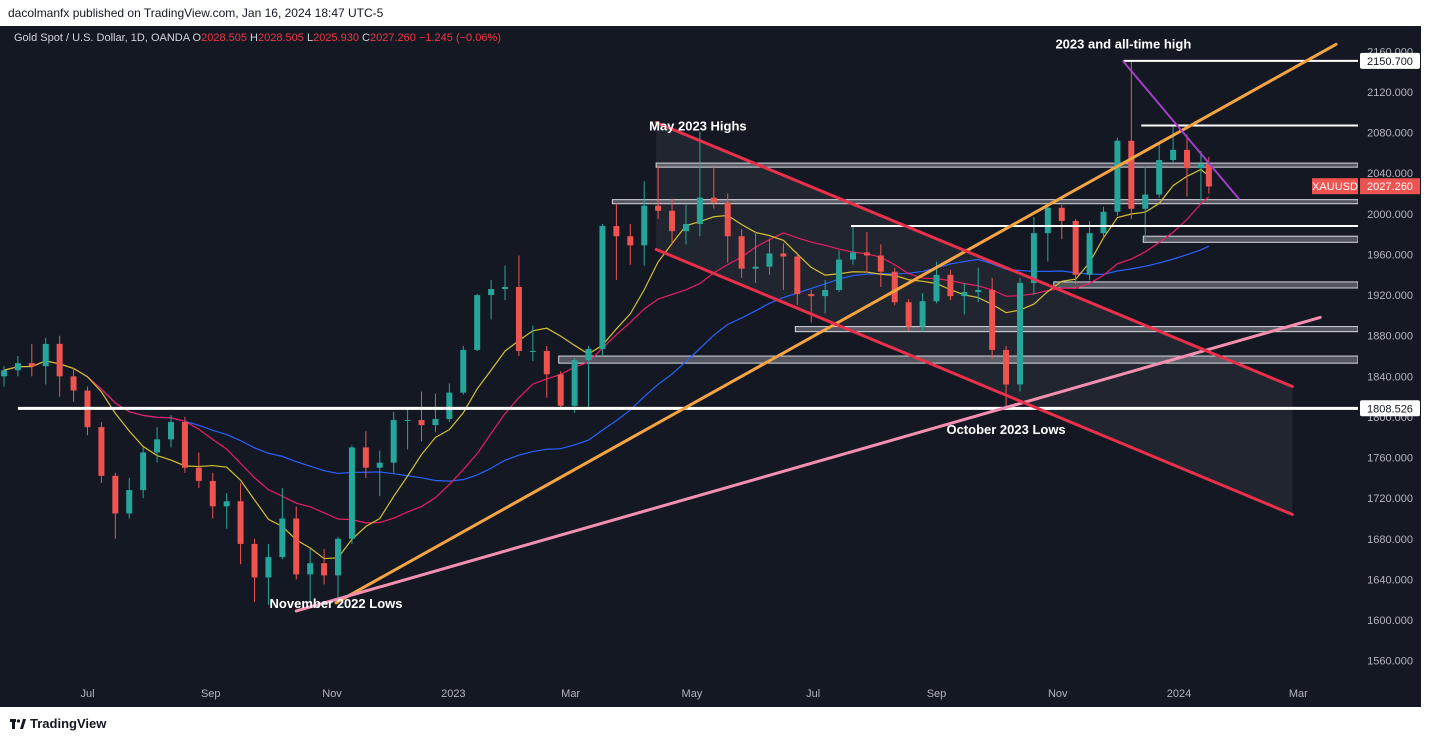 Image resolution: width=1429 pixels, height=739 pixels. What do you see at coordinates (310, 38) in the screenshot?
I see `legend-low-label: L` at bounding box center [310, 38].